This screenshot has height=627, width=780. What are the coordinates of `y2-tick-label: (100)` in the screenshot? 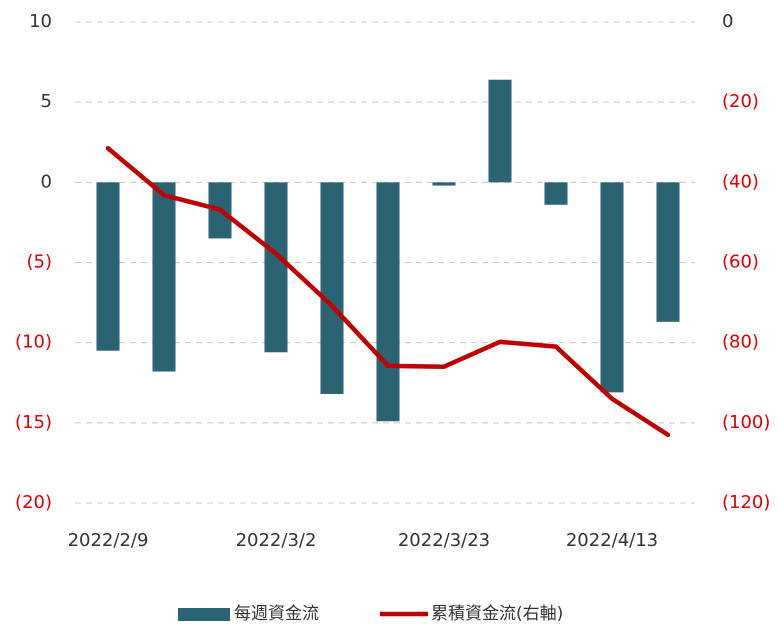 It's located at (746, 422).